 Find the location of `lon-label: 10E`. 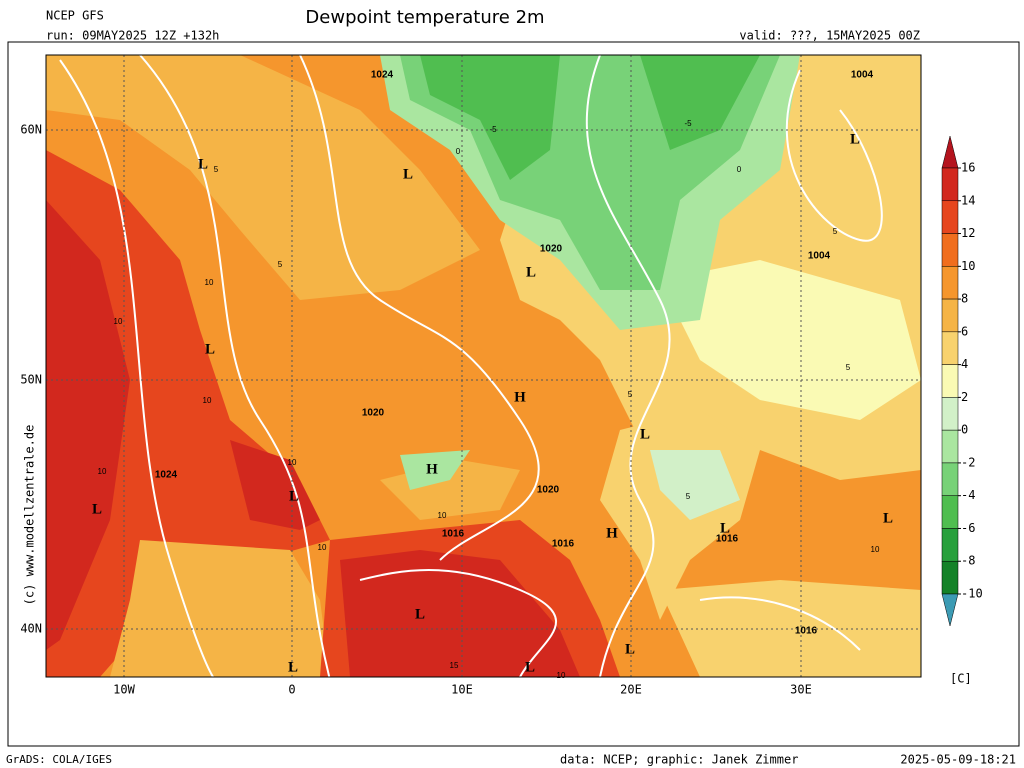

lon-label: 10E is located at coordinates (462, 690).